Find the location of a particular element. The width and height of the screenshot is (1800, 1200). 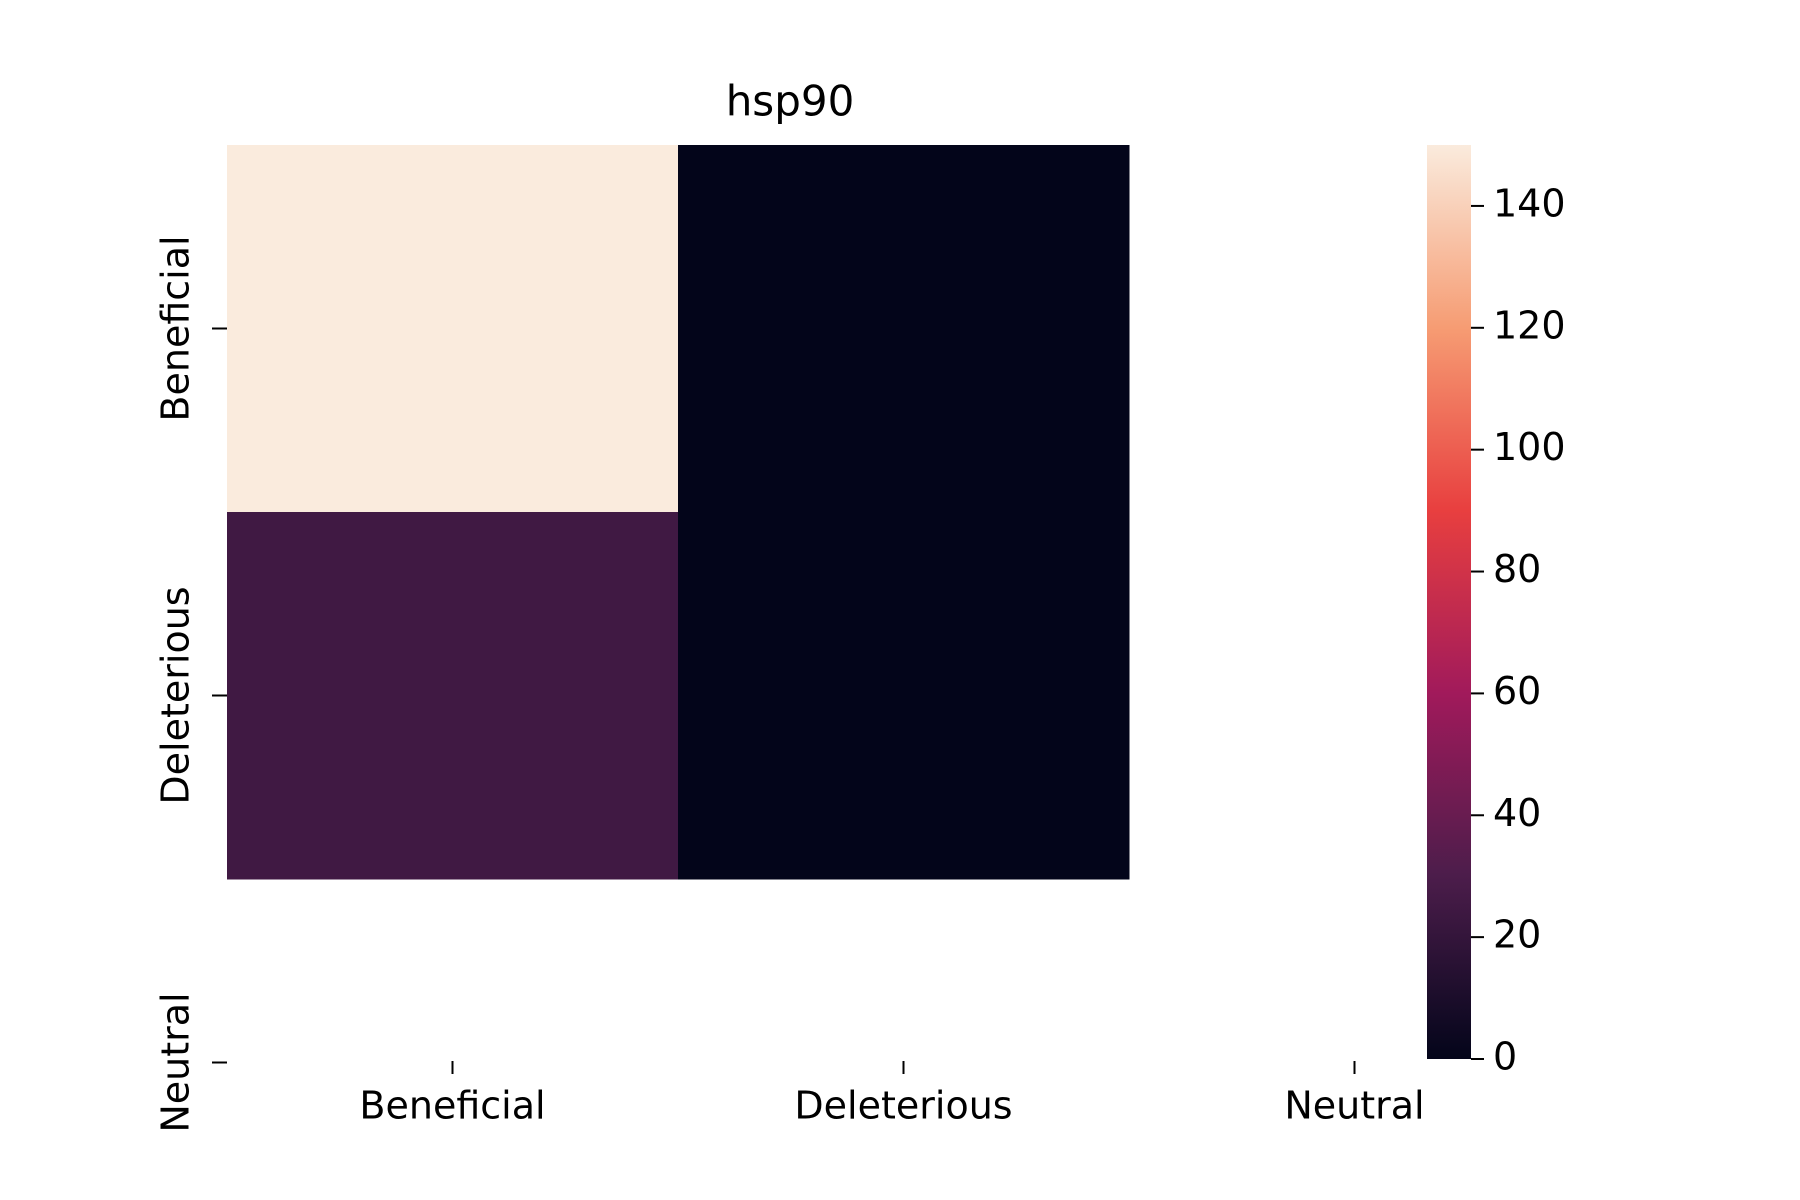

colorbar-tick-label: 80 is located at coordinates (1517, 569).